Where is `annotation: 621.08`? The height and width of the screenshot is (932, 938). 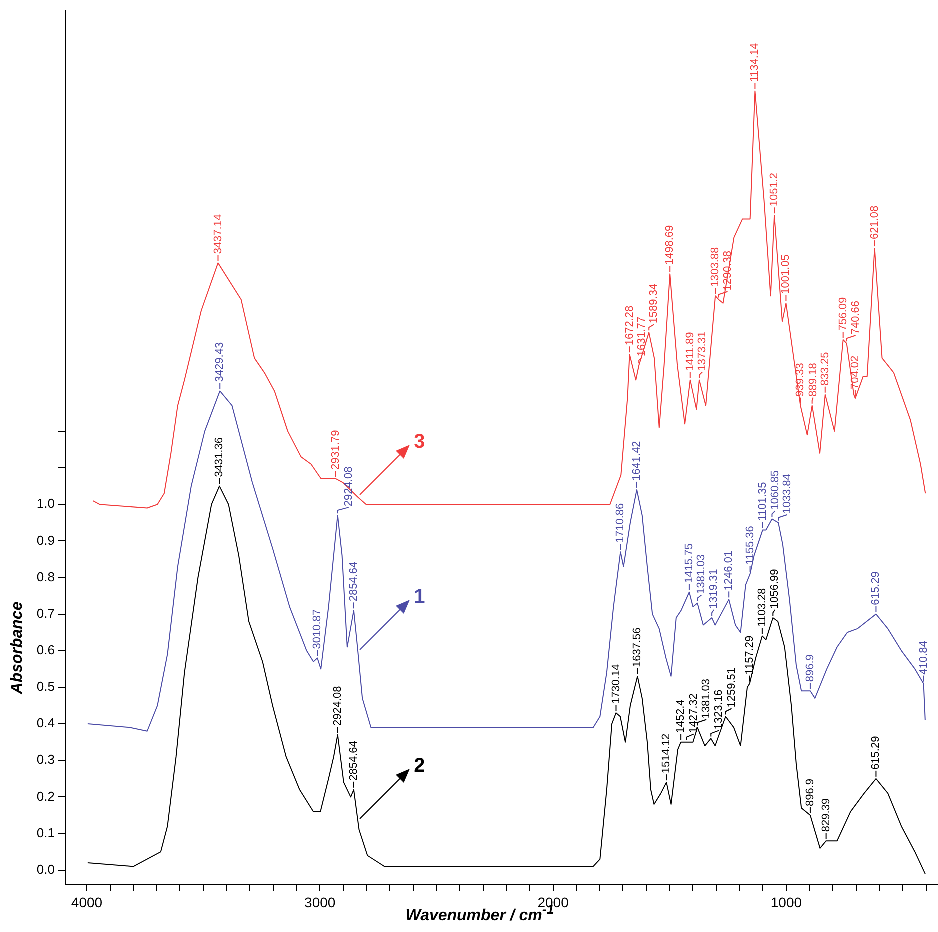
annotation: 621.08 is located at coordinates (874, 223).